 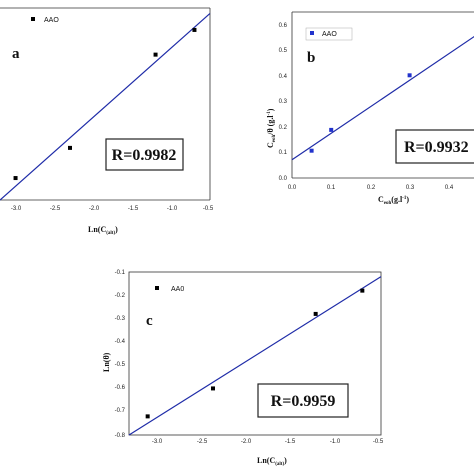 I want to click on panel-b-y-ticks: 0.0 0.1 0.2 0.3 0.4 0.5 0.6, so click(x=283, y=102).